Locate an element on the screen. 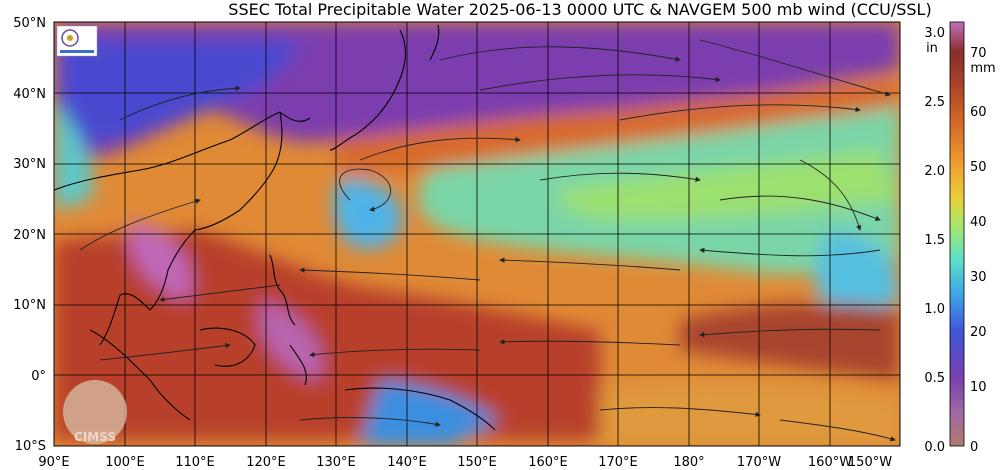 The image size is (1000, 470). lon-label-170e: 170°E is located at coordinates (618, 462).